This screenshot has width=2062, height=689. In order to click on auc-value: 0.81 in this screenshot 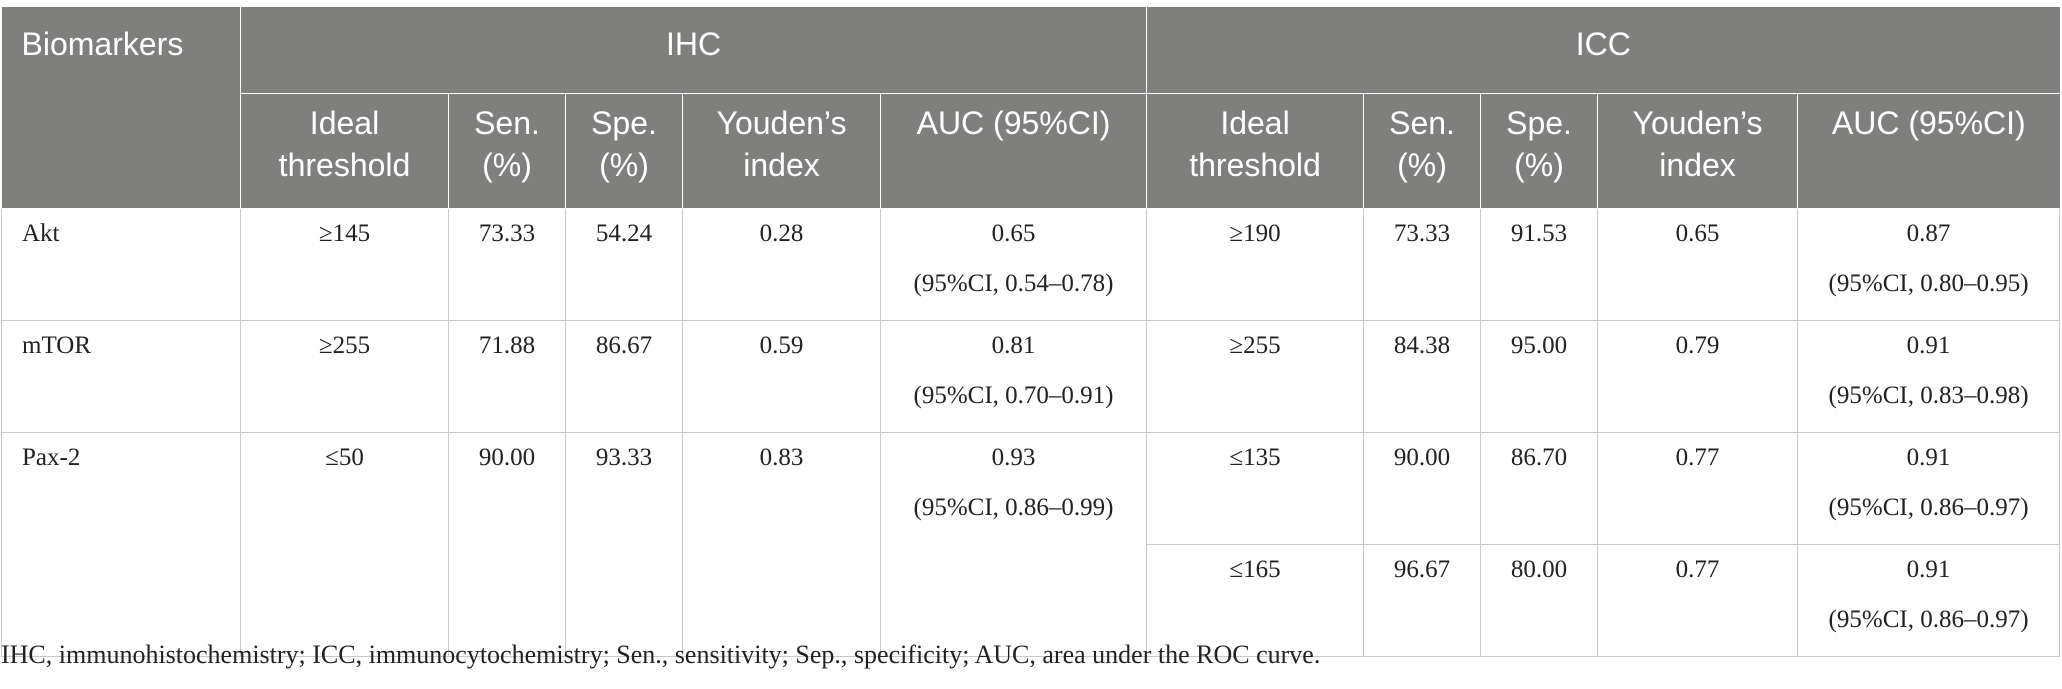, I will do `click(1013, 345)`.